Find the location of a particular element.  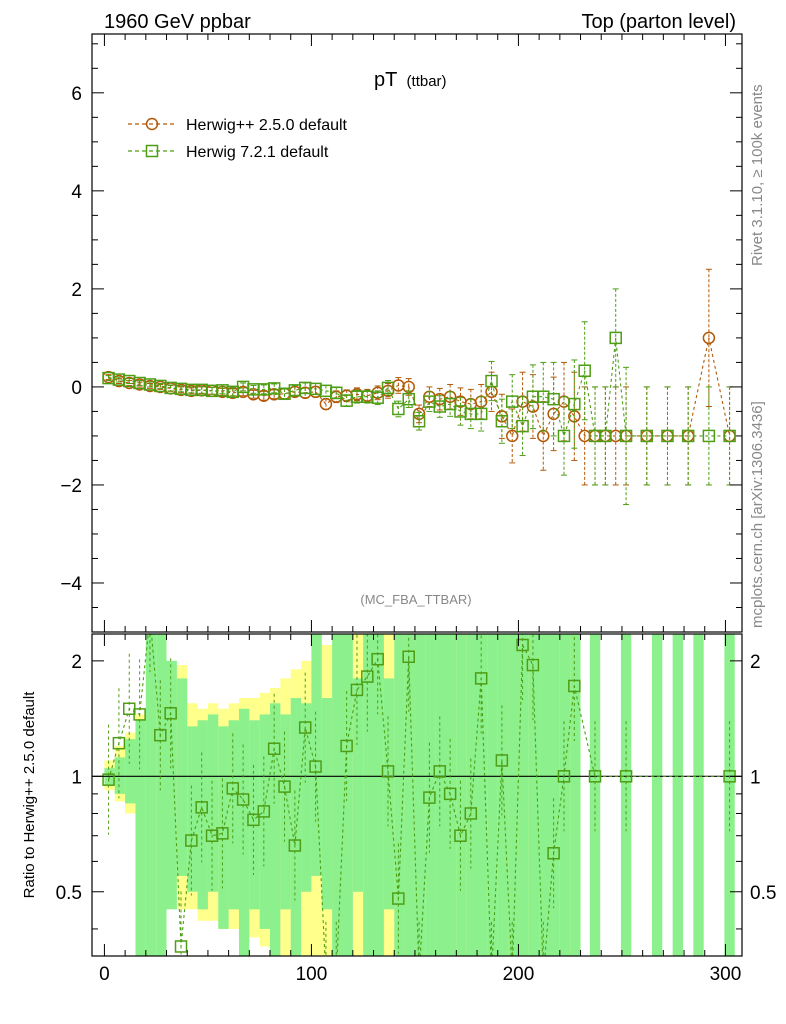

legend-label-herwig7: Herwig 7.2.1 default is located at coordinates (257, 152).